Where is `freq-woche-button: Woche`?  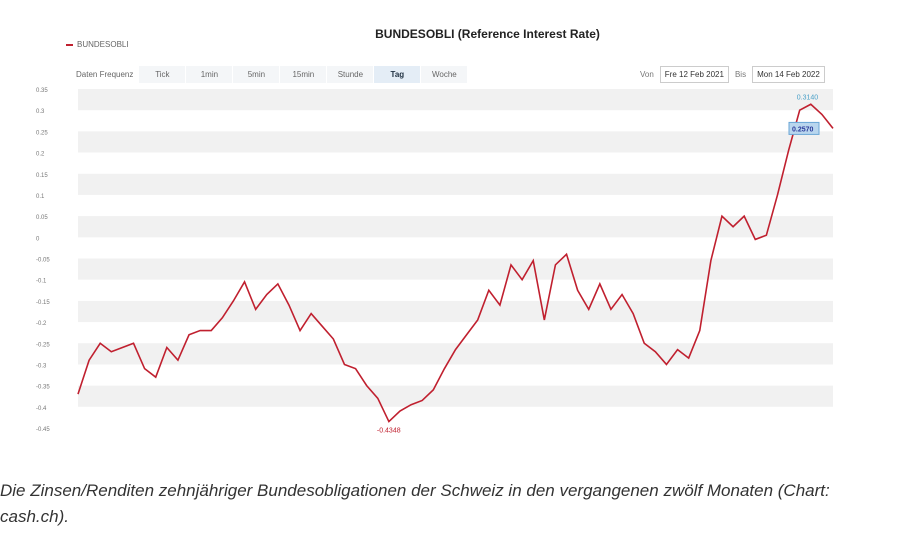
freq-woche-button: Woche is located at coordinates (444, 74).